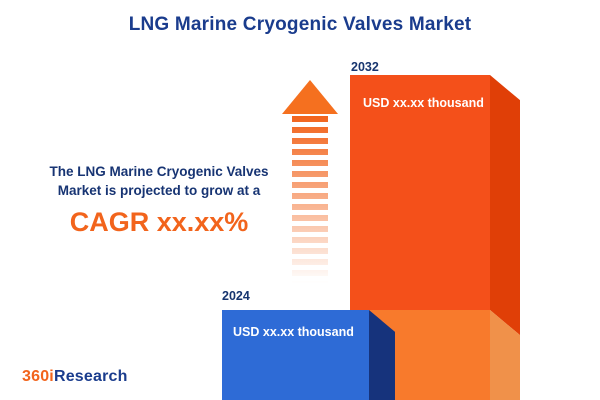 This screenshot has width=600, height=400. Describe the element at coordinates (423, 103) in the screenshot. I see `bar-2032-value-label: USD xx.xx thousand` at that location.